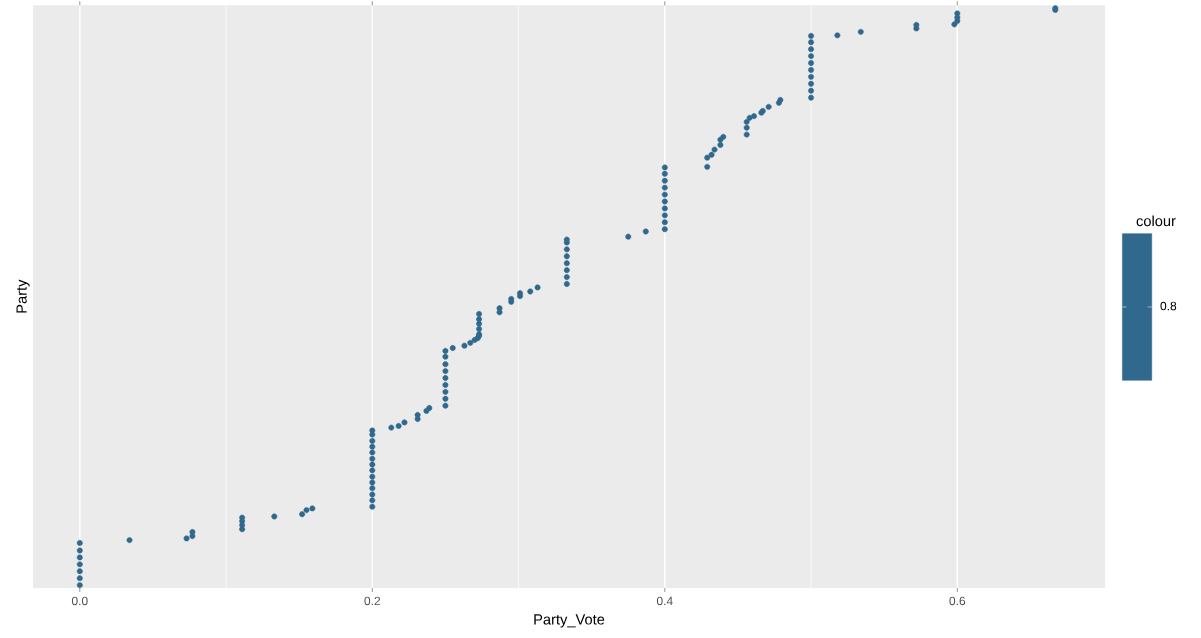 This screenshot has width=1201, height=638. Describe the element at coordinates (372, 601) in the screenshot. I see `x-tick-label: 0.2` at that location.